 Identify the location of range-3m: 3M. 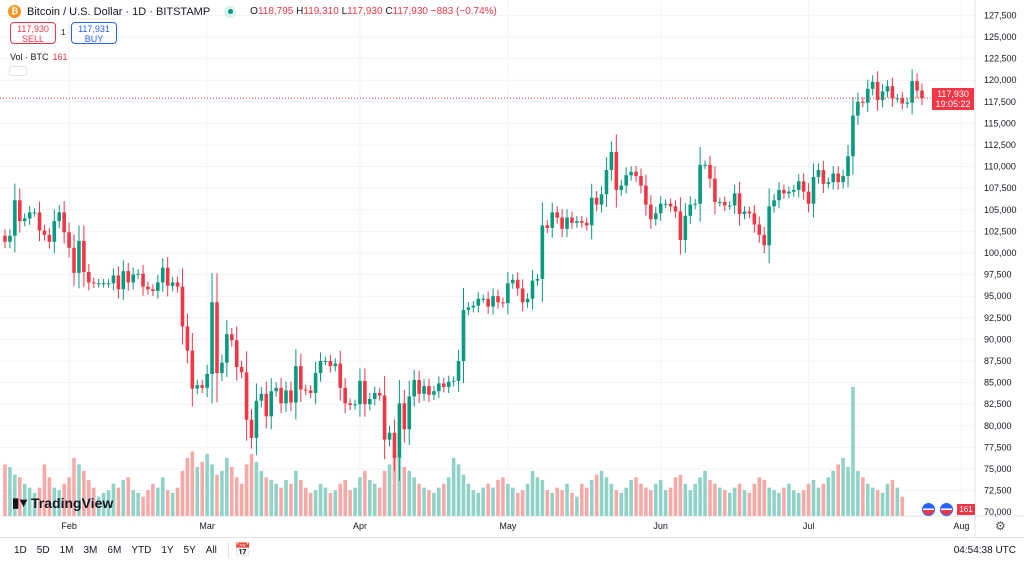
(90, 550).